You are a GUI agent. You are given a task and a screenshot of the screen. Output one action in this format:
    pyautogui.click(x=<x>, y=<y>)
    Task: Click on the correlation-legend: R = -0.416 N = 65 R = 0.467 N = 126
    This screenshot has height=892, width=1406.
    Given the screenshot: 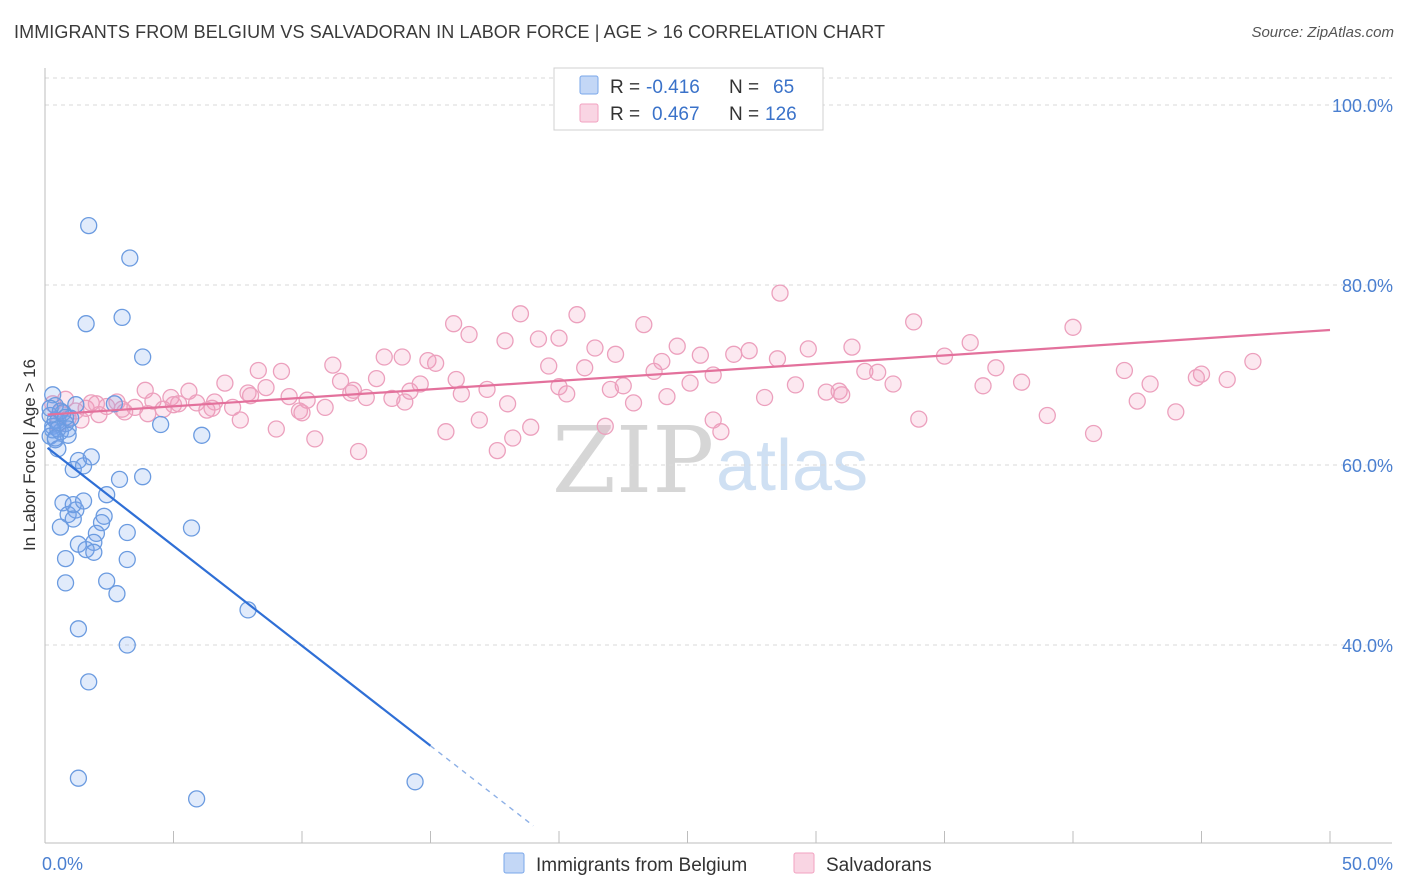 What is the action you would take?
    pyautogui.click(x=688, y=99)
    